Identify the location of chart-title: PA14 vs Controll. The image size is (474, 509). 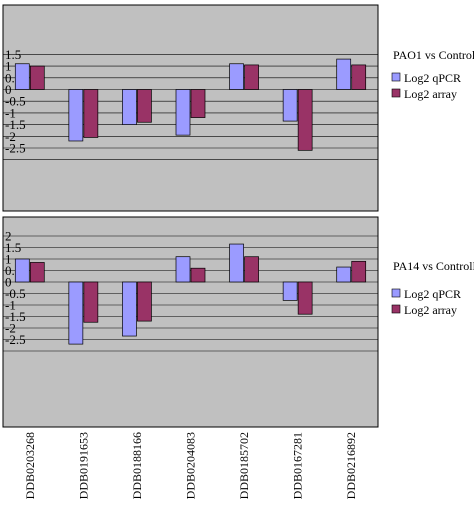
(433, 266).